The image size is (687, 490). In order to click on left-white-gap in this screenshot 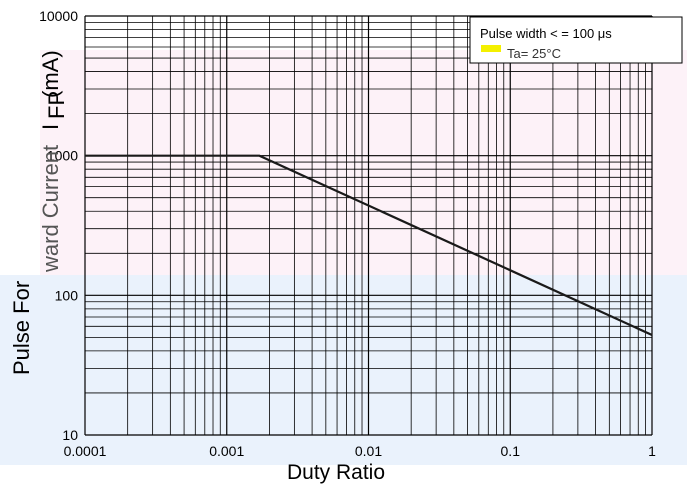, I will do `click(20, 162)`.